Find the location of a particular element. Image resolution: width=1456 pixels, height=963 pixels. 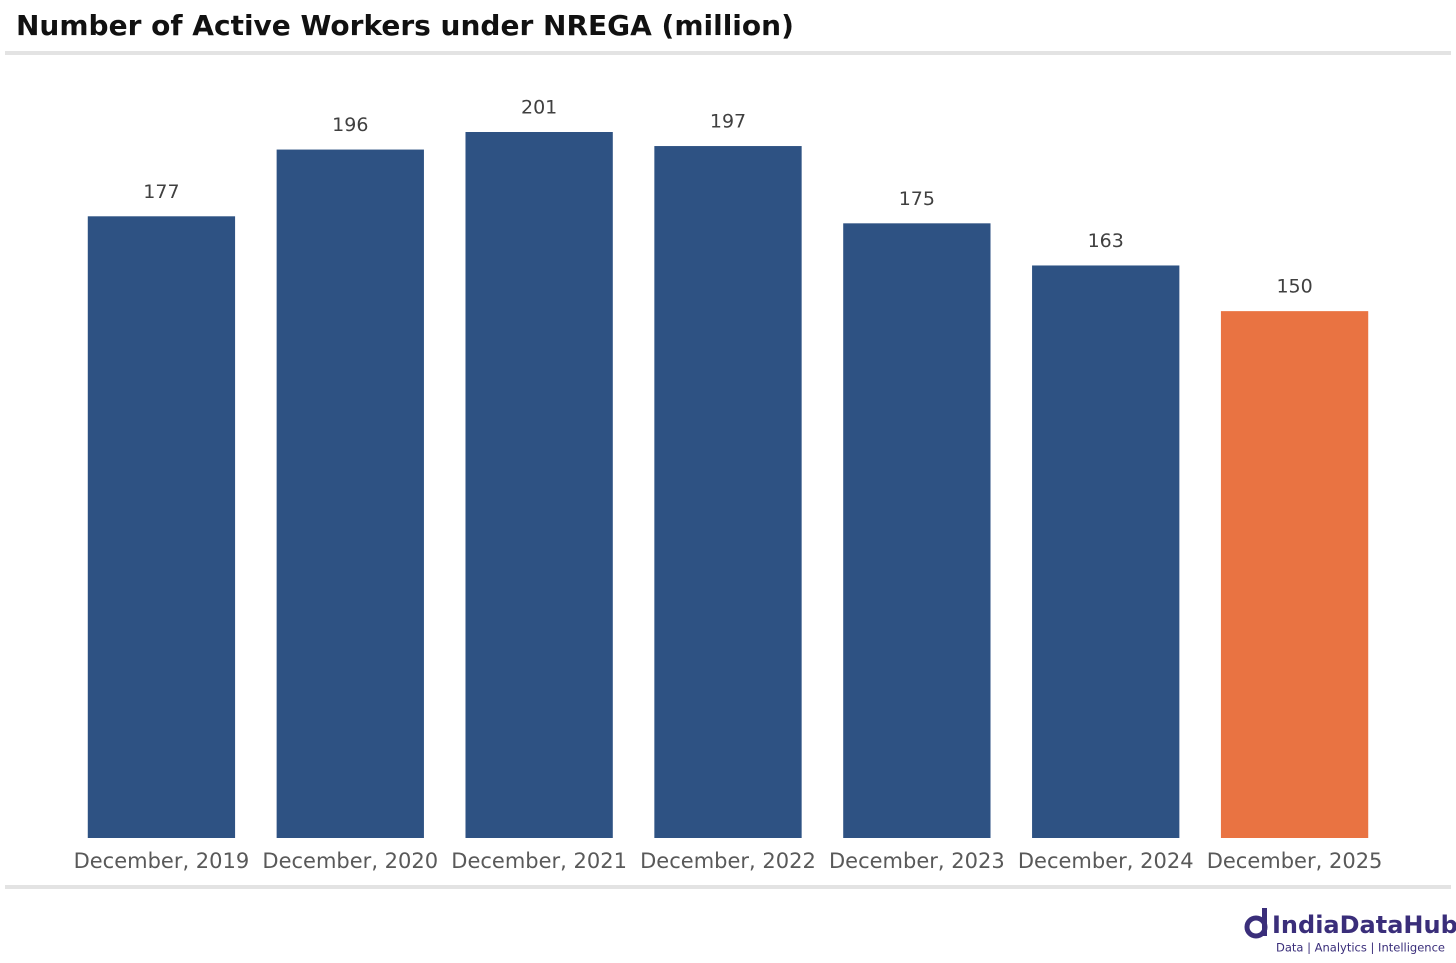

value-label: 150 is located at coordinates (1294, 287).